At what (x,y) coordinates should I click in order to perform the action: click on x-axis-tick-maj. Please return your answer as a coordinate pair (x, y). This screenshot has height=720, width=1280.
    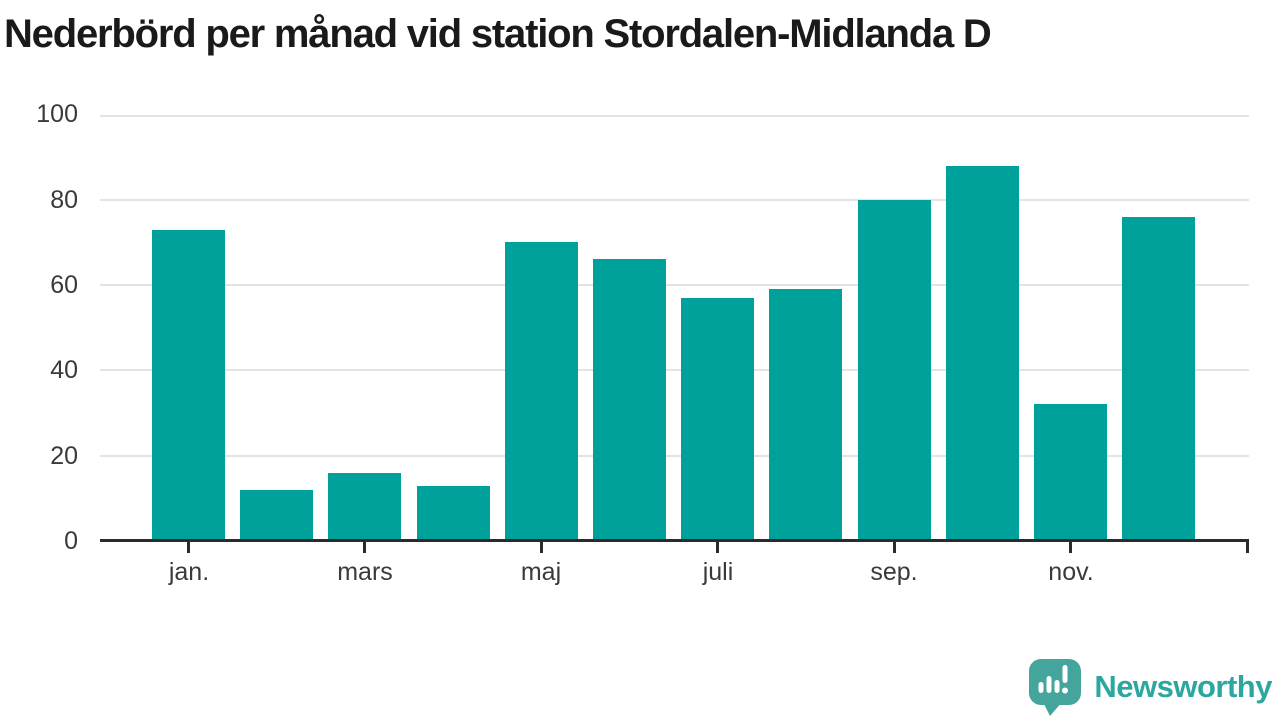
    Looking at the image, I should click on (541, 546).